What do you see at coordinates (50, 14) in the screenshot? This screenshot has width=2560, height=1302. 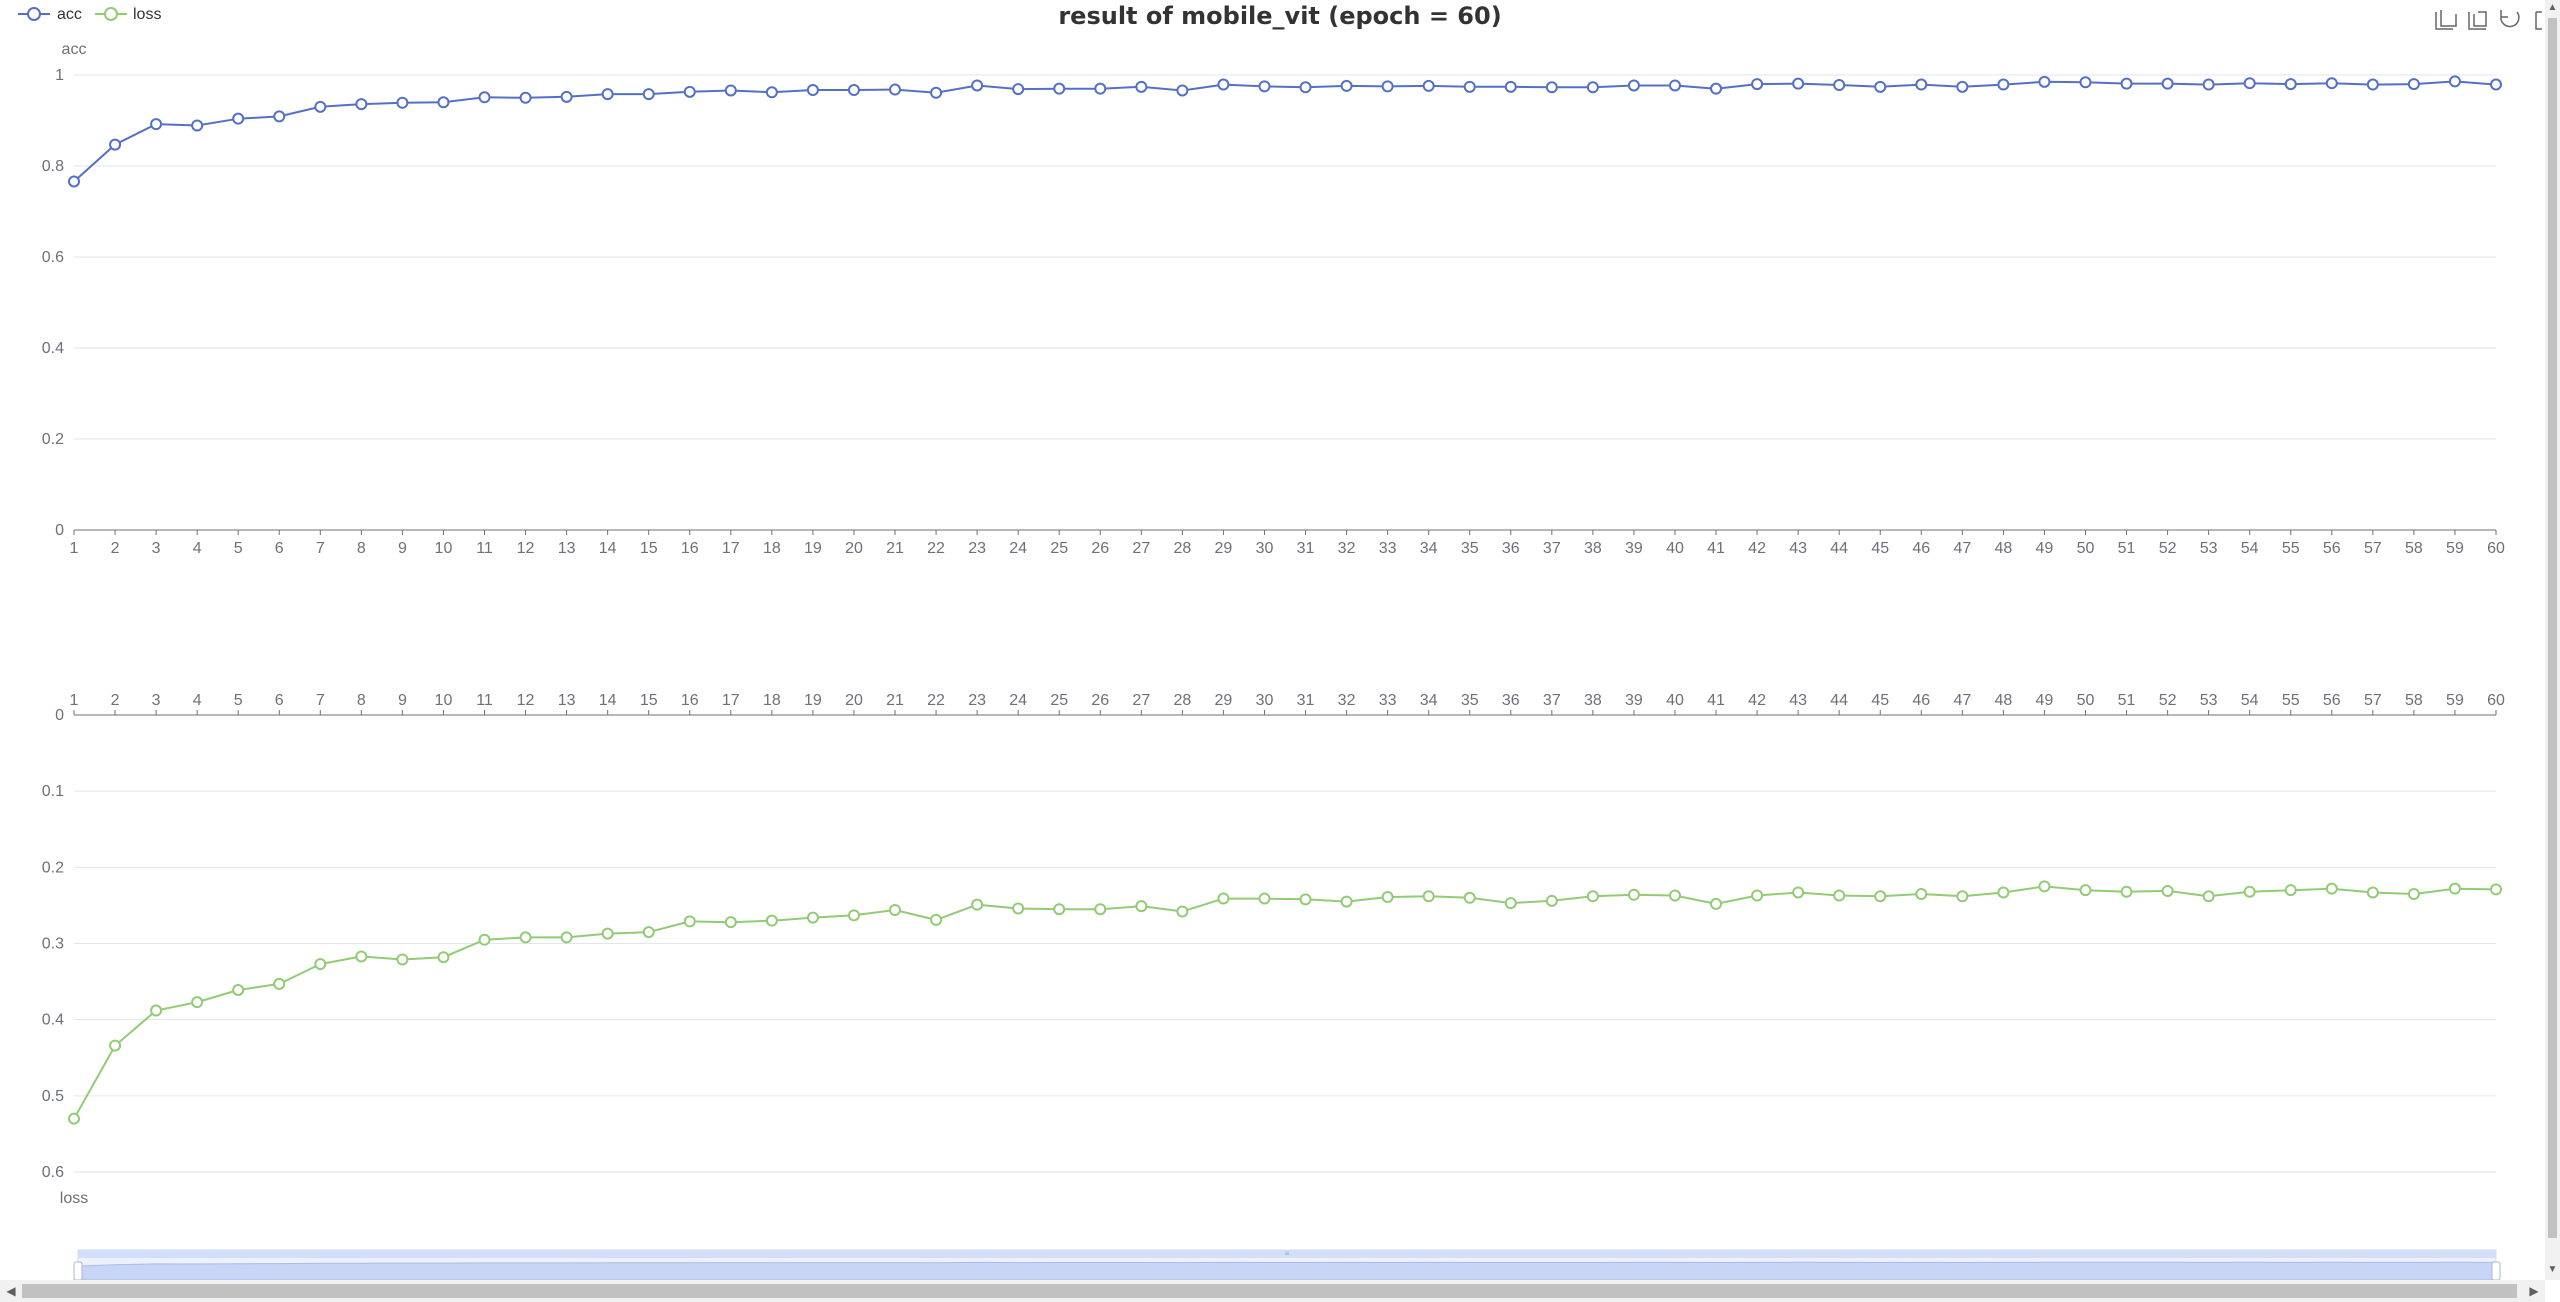 I see `legend-item-acc: acc` at bounding box center [50, 14].